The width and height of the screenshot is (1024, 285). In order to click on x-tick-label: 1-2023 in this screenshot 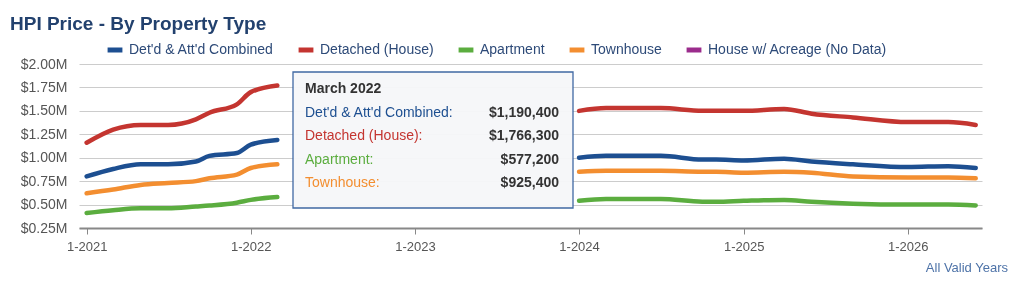, I will do `click(415, 246)`.